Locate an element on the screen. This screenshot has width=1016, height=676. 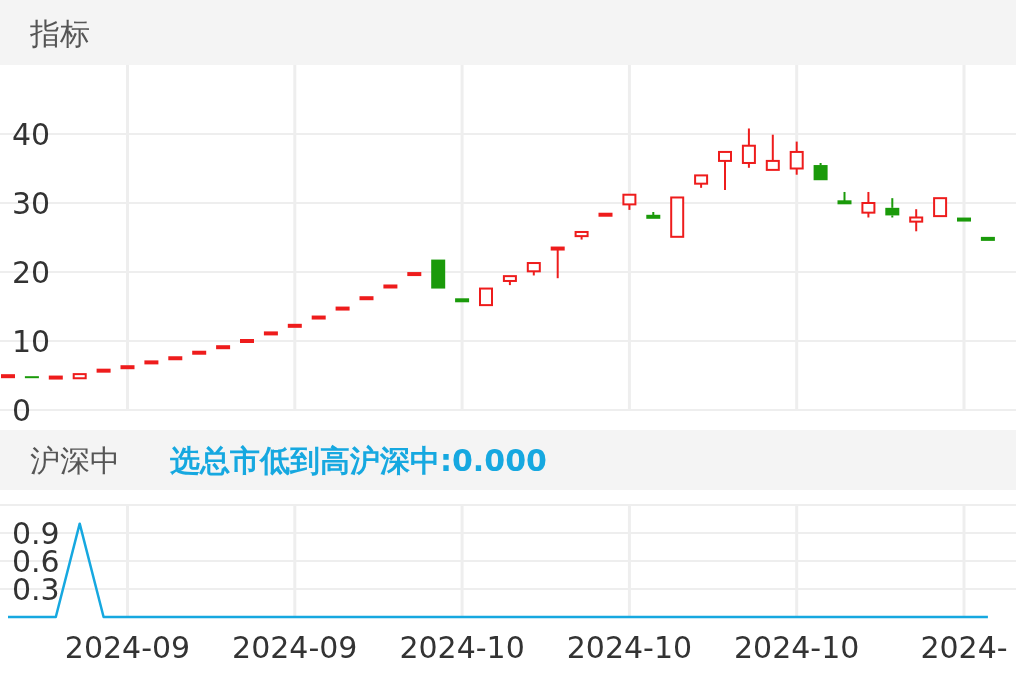
chart-title: 指标 is located at coordinates (59, 33).